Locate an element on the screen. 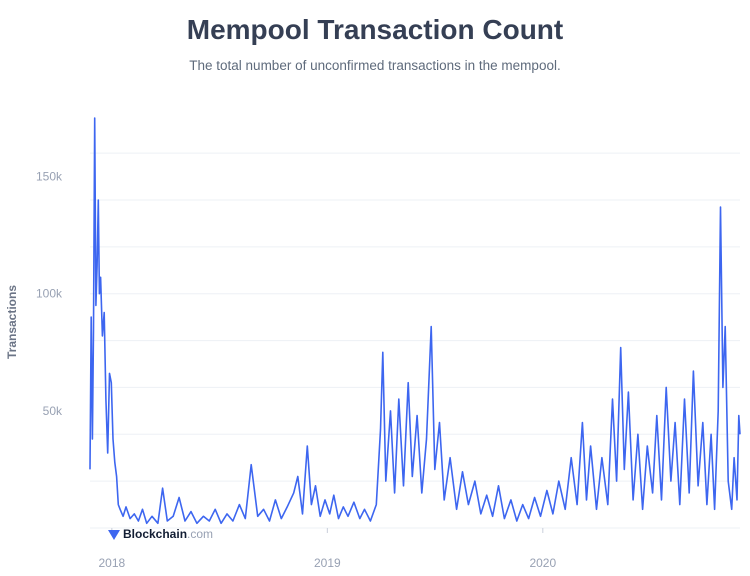 This screenshot has height=576, width=750. chart-title: Mempool Transaction Count is located at coordinates (375, 29).